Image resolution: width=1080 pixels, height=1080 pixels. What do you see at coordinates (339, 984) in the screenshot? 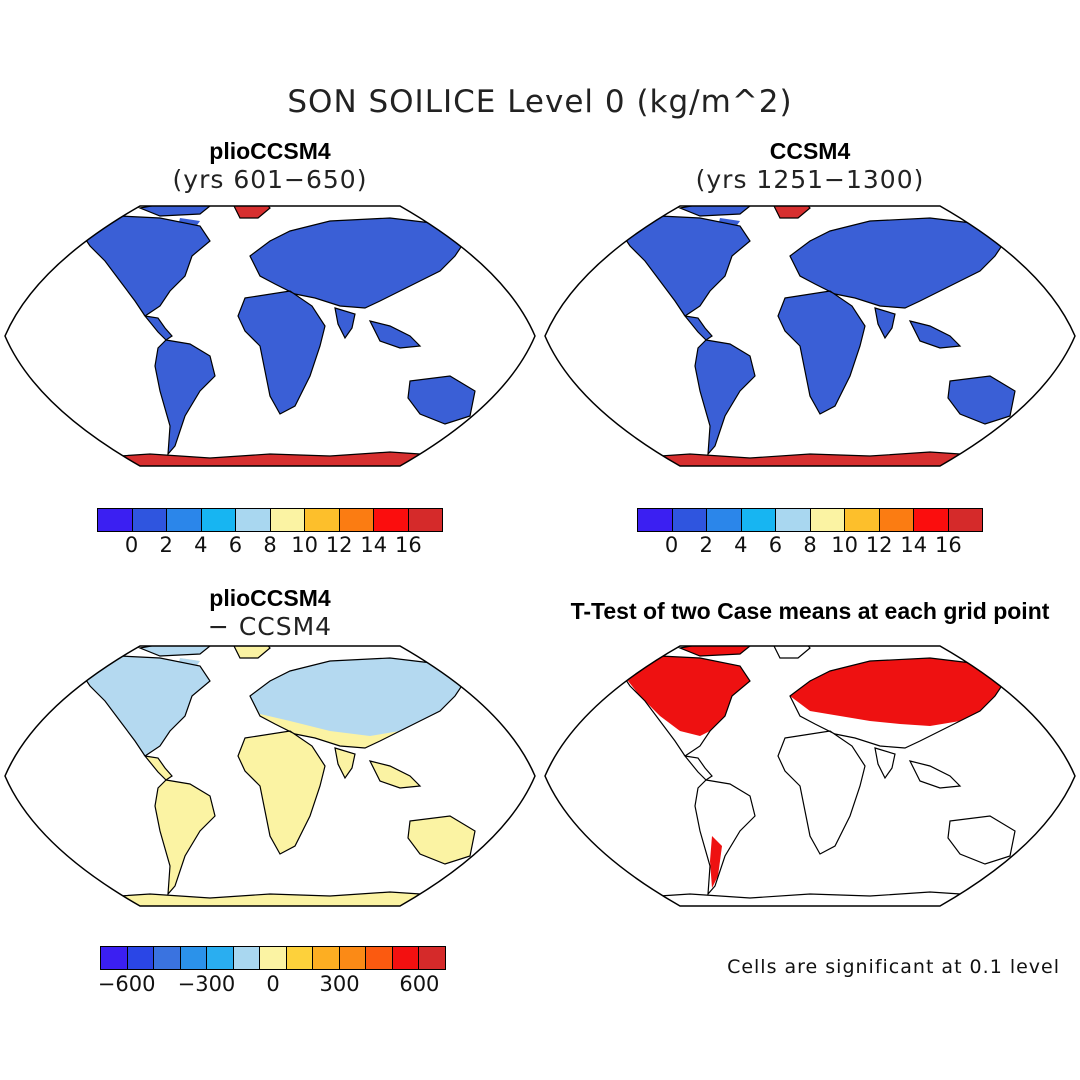
I see `colorbar-tick-label: 300` at bounding box center [339, 984].